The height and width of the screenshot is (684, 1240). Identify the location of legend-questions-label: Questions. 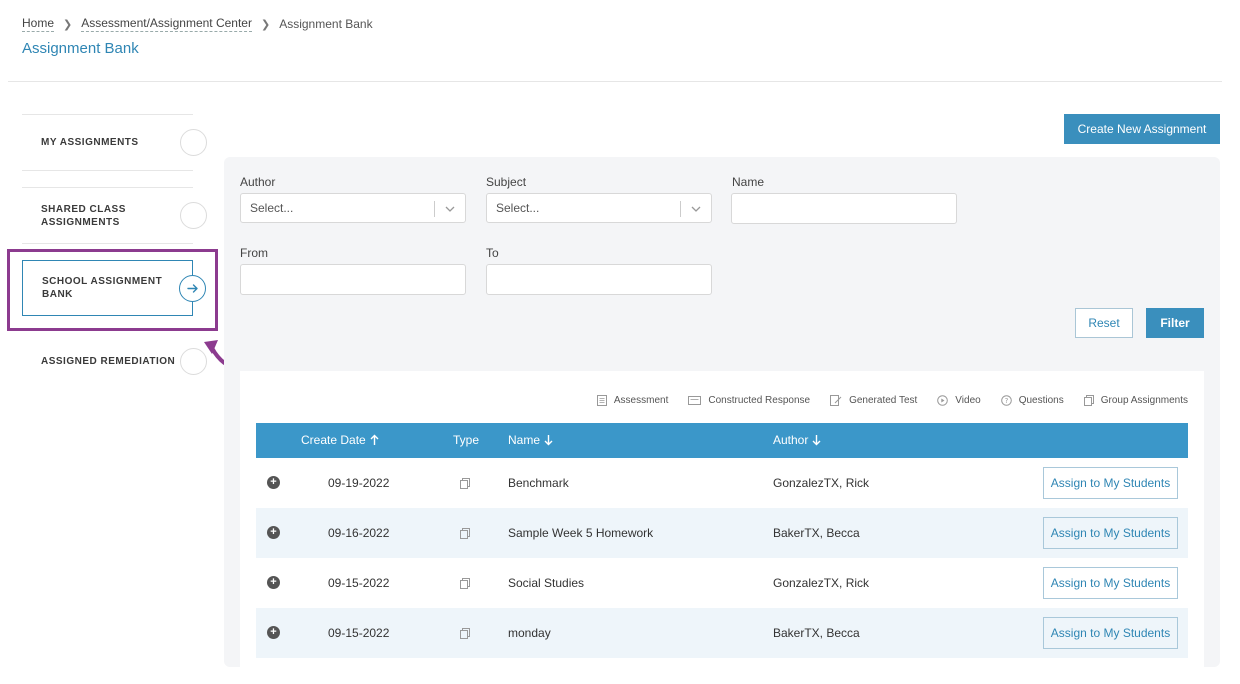
(1041, 400).